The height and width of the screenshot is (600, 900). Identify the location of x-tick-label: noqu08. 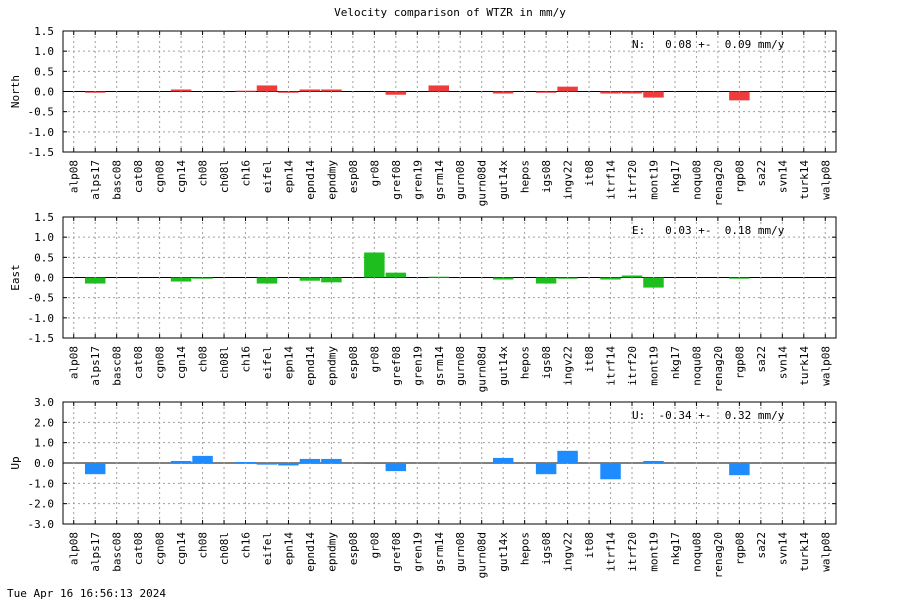
(696, 180).